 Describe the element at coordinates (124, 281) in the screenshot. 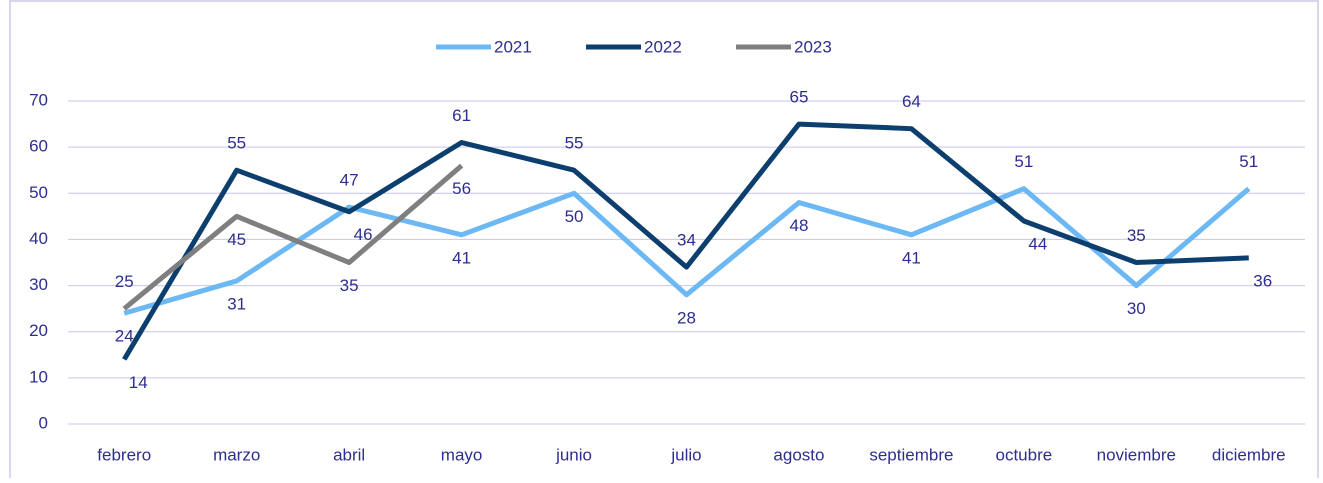

I see `data-label: 25` at that location.